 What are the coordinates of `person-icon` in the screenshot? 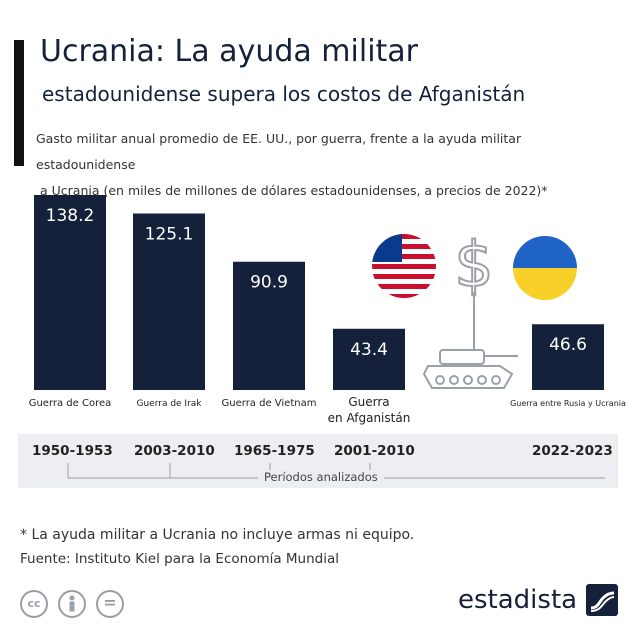 It's located at (72, 604).